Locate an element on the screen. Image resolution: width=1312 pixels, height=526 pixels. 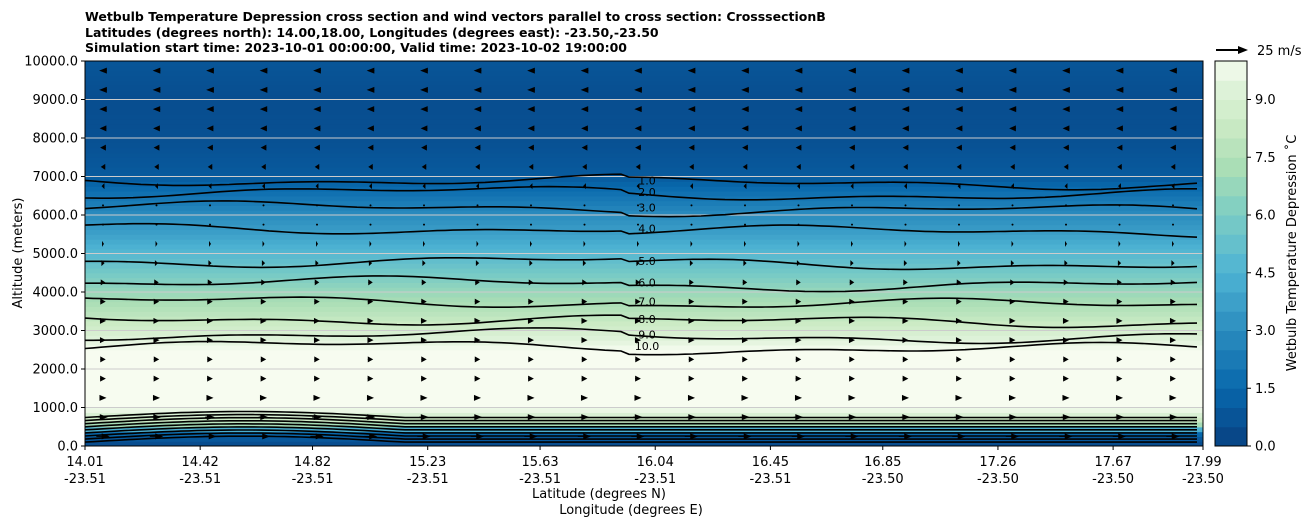
colorbar-frame is located at coordinates (1231, 253).